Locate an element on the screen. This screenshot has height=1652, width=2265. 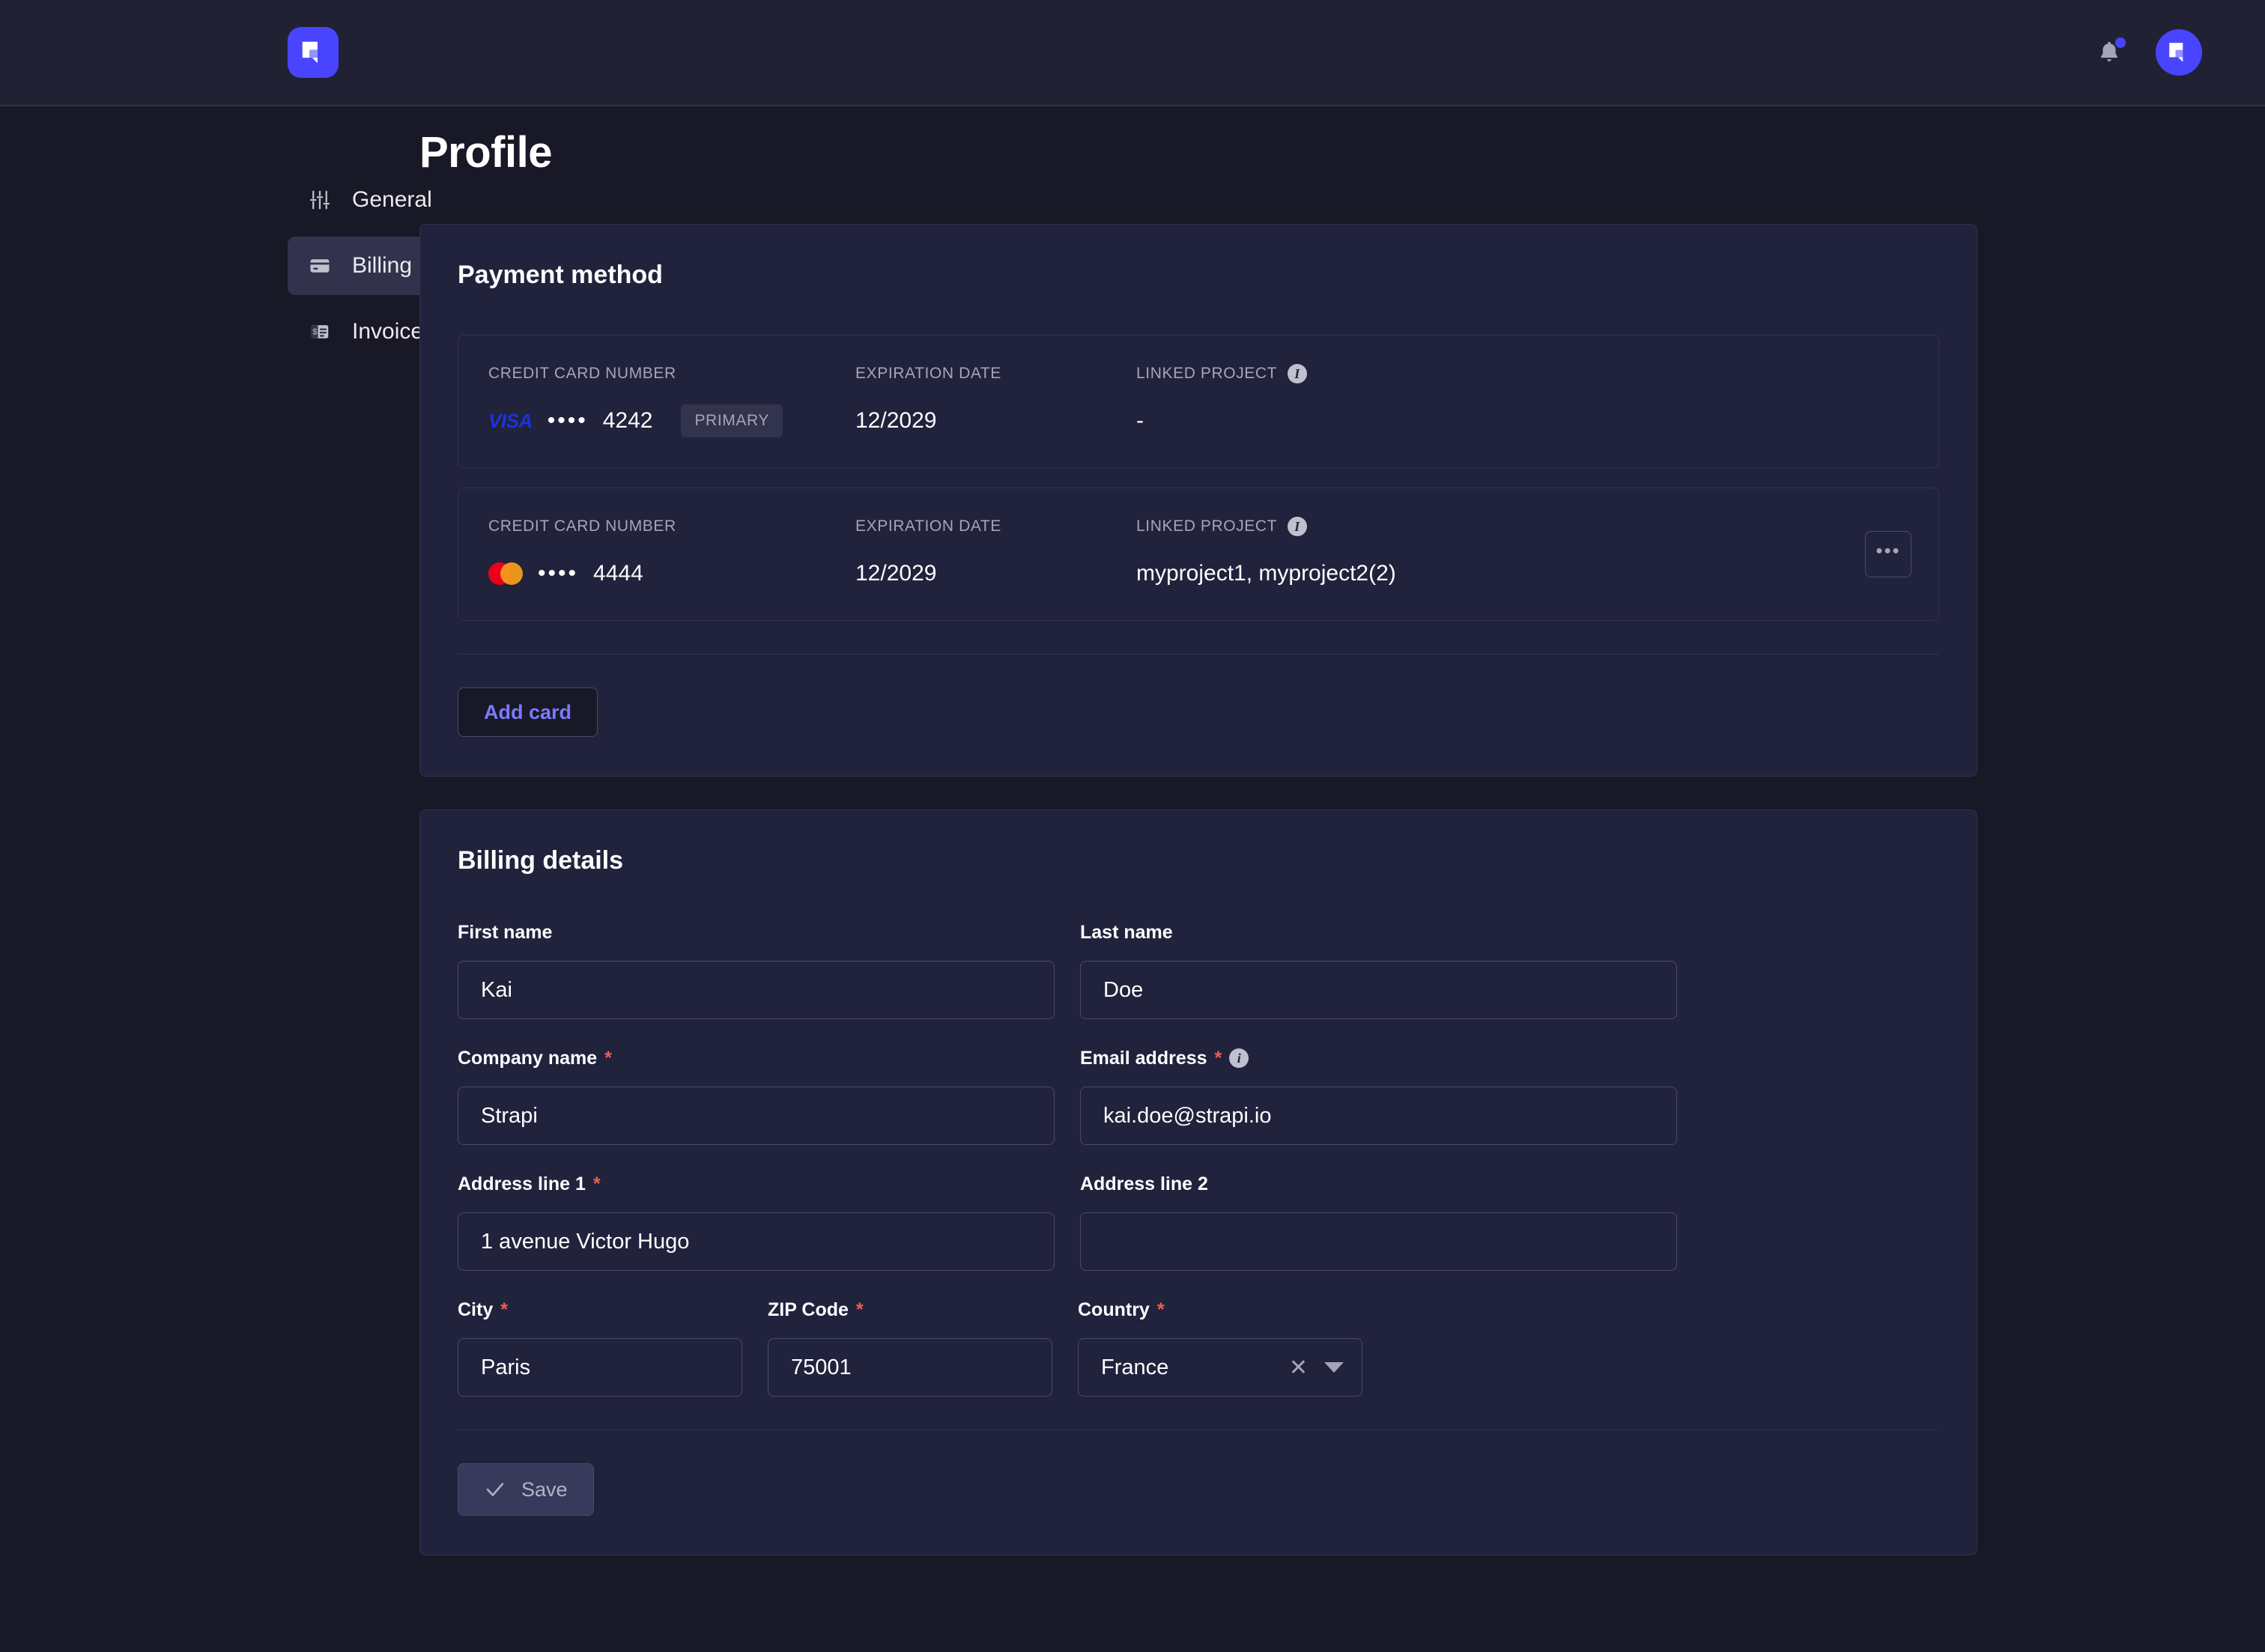
country-label: Country * is located at coordinates (1220, 1310).